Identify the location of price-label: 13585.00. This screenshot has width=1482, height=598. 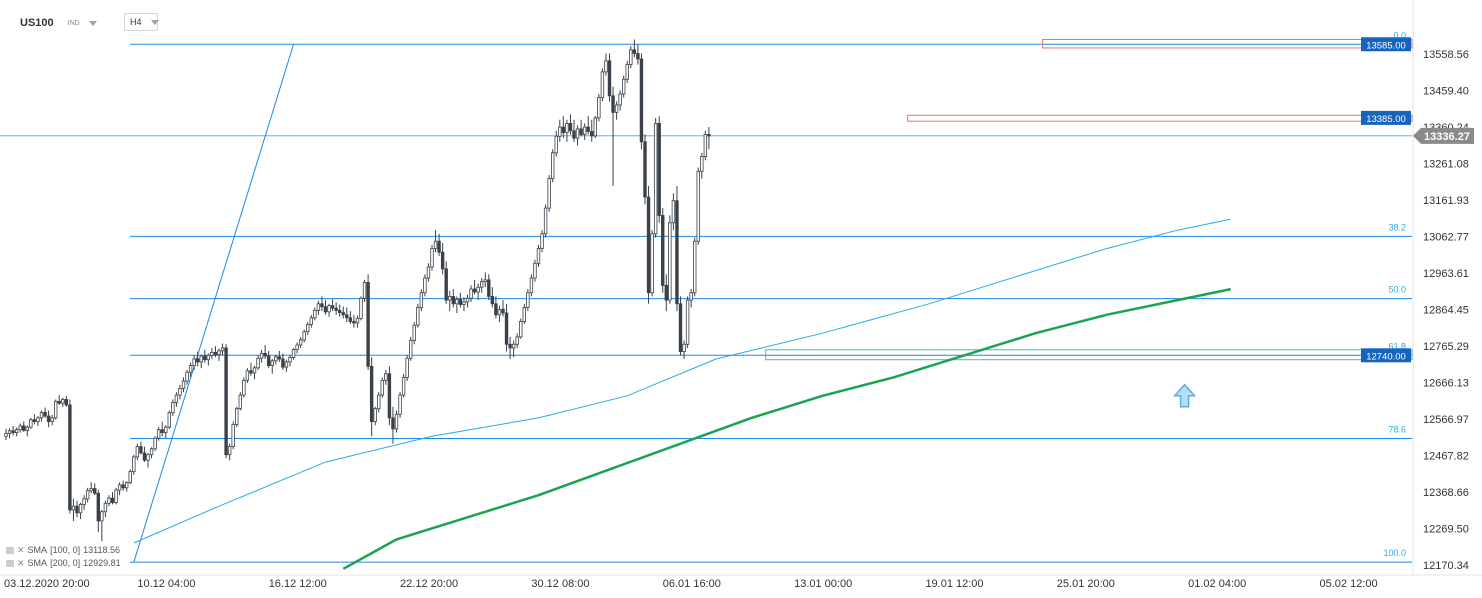
(1386, 44).